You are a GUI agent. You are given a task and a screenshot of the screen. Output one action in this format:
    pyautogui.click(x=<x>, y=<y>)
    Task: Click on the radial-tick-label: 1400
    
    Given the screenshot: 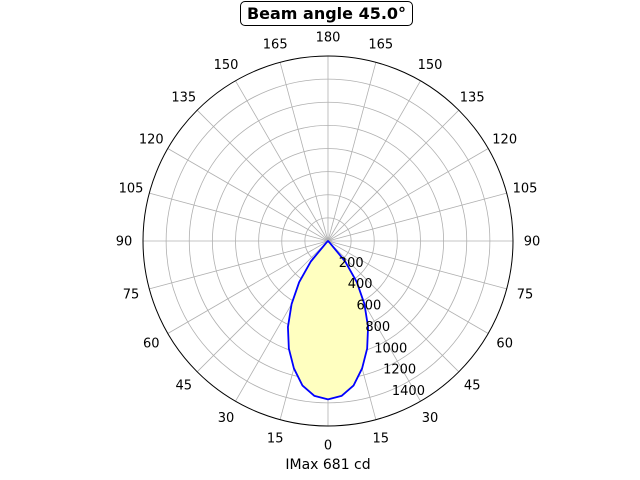 What is the action you would take?
    pyautogui.click(x=408, y=391)
    